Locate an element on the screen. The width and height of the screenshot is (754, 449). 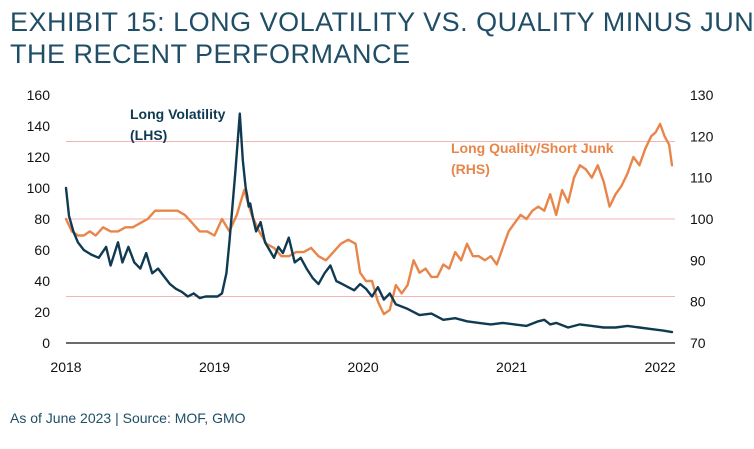
left-y-tick-label: 160 is located at coordinates (39, 95).